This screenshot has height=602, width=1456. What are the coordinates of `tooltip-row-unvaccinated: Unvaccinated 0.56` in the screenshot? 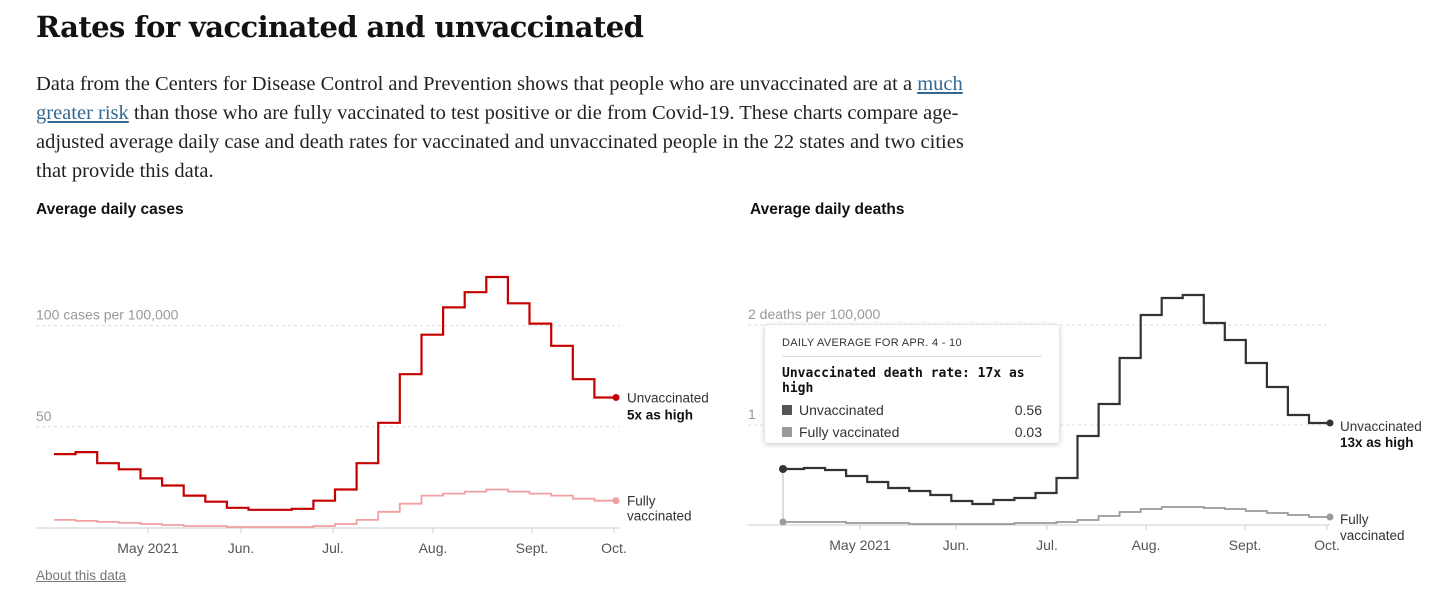 It's located at (912, 410).